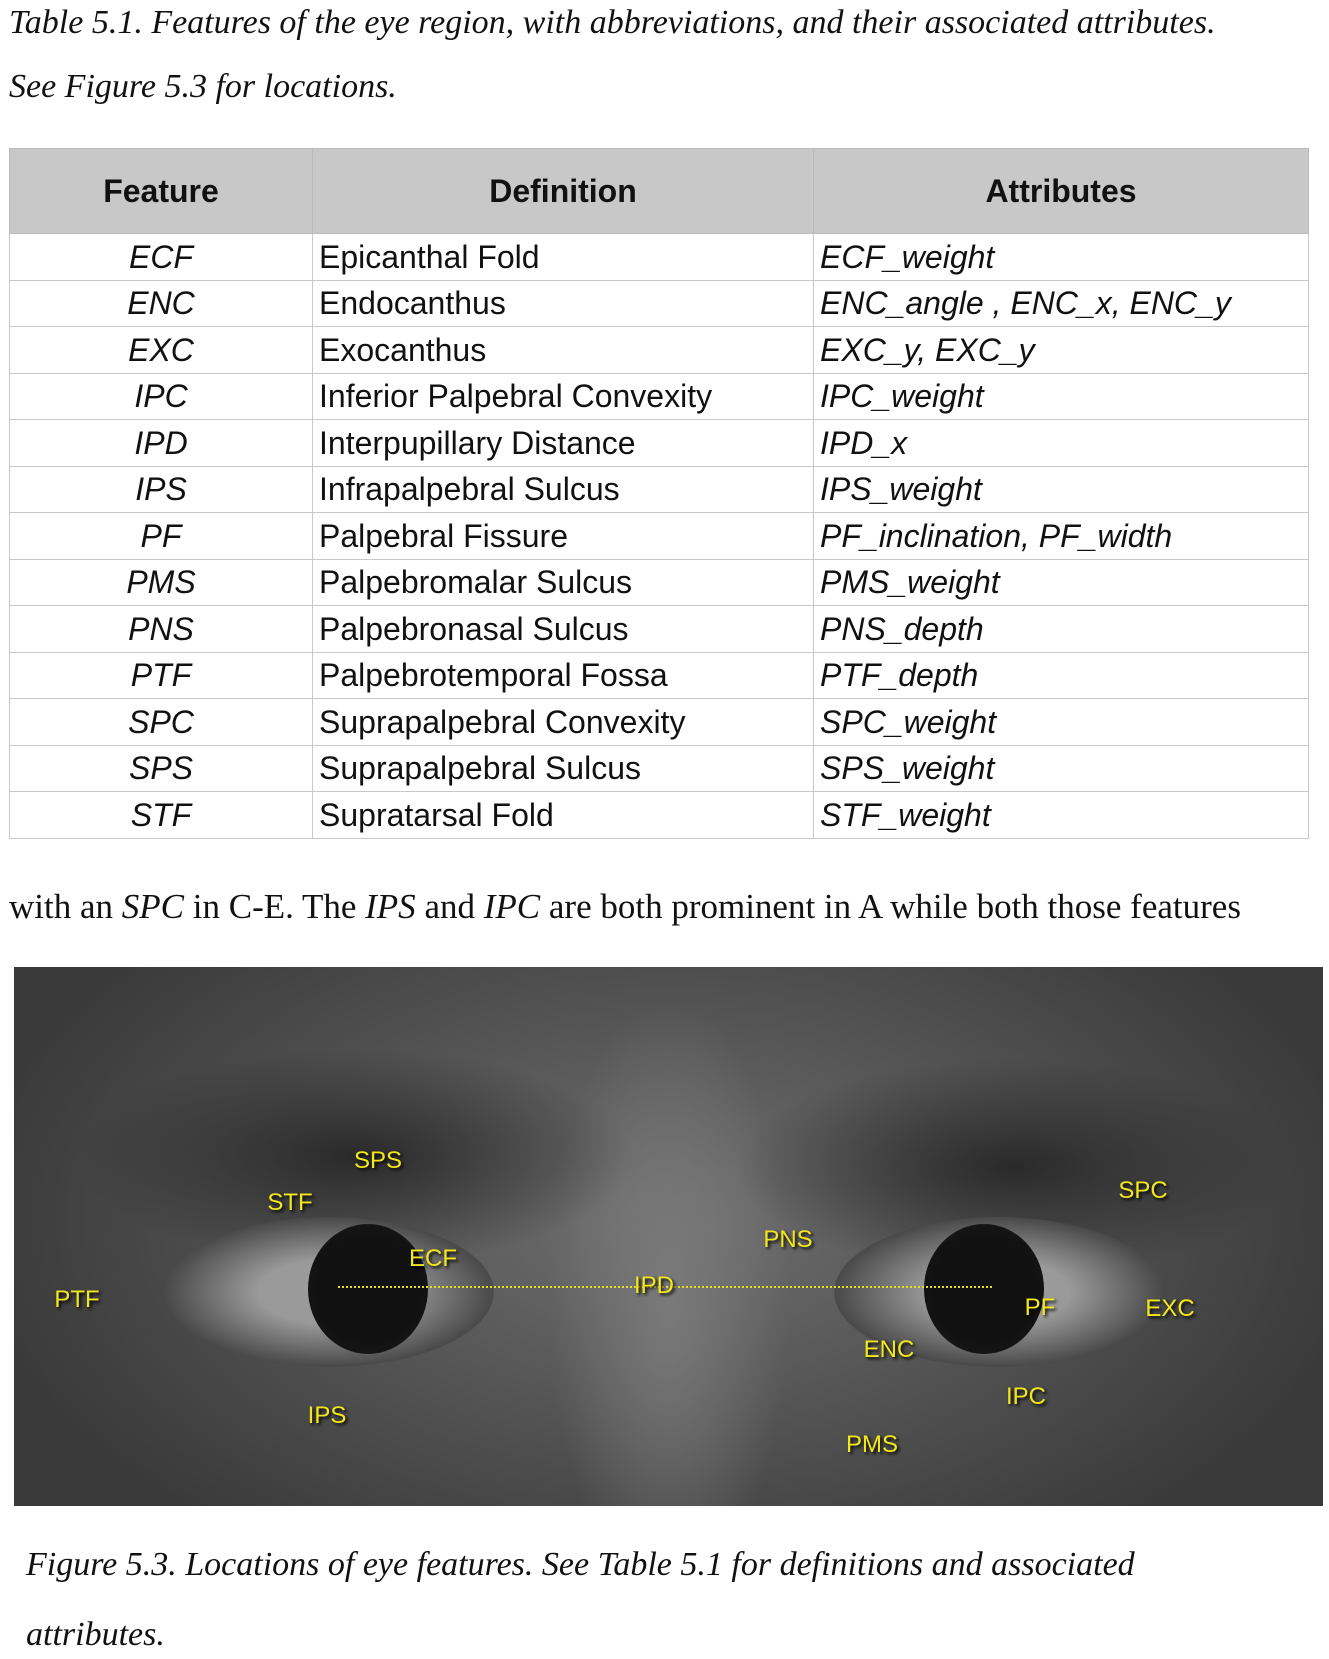 The width and height of the screenshot is (1329, 1659). I want to click on table-row: STF Supratarsal Fold STF_weight, so click(659, 815).